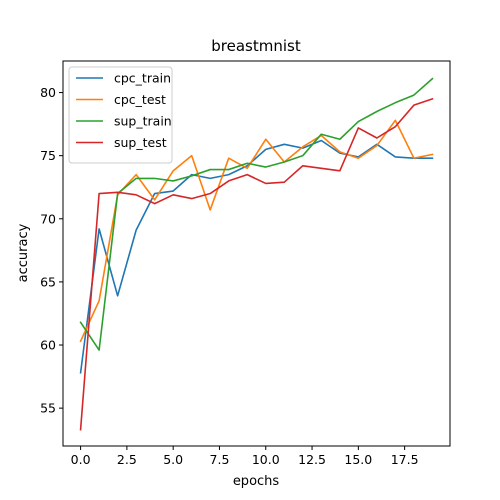 Image resolution: width=500 pixels, height=500 pixels. I want to click on legend-label-sup-train: sup_train, so click(143, 121).